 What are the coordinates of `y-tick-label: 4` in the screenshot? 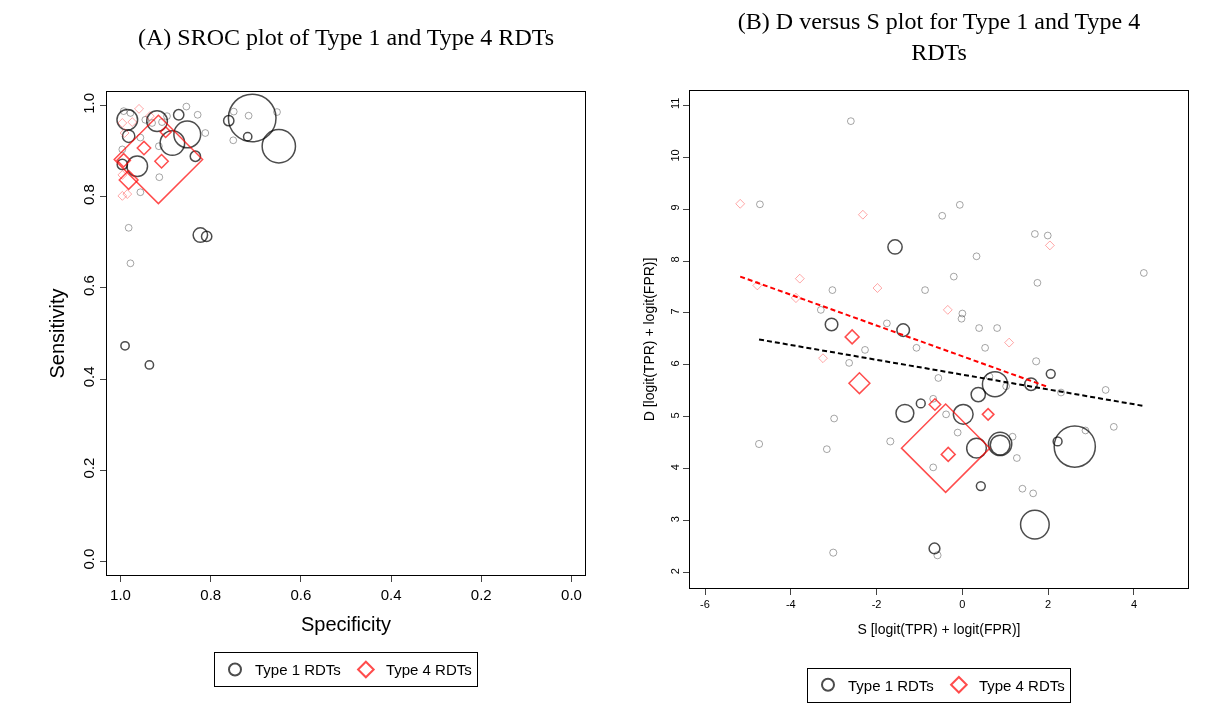 It's located at (674, 467).